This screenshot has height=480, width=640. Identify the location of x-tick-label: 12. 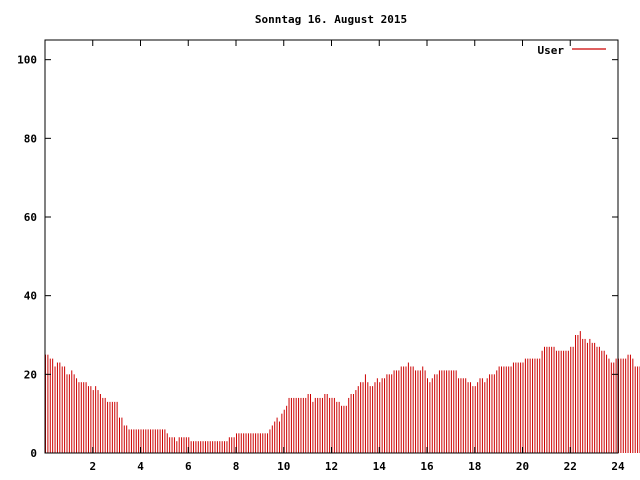
(331, 466).